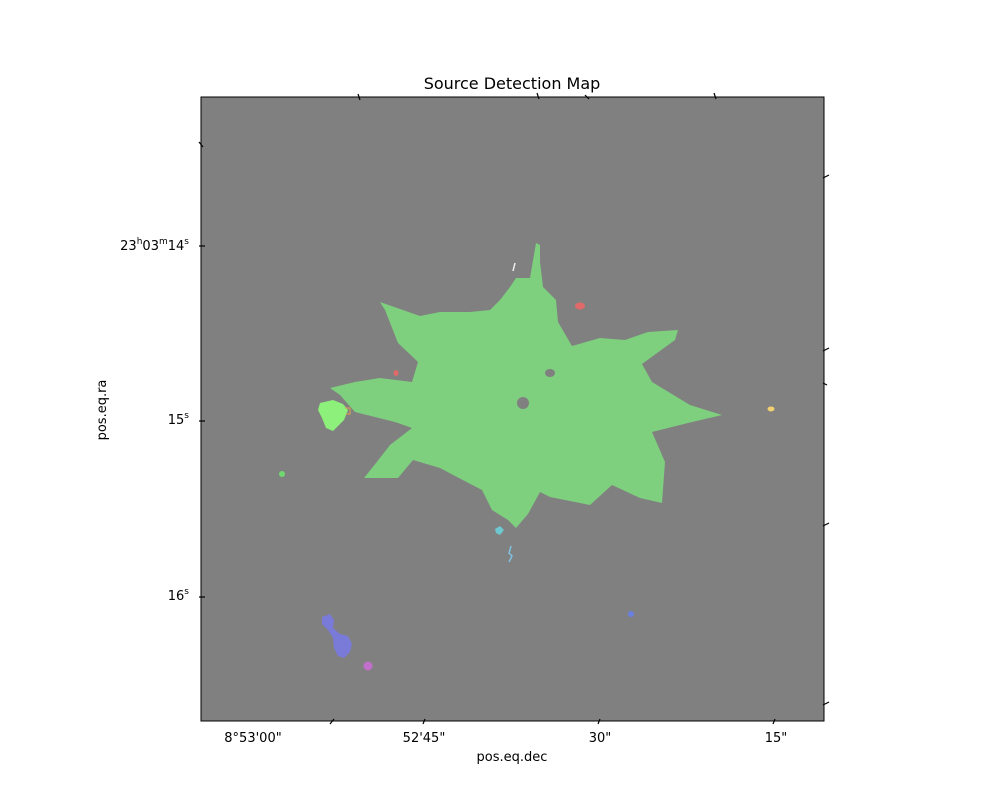 The height and width of the screenshot is (810, 1000). Describe the element at coordinates (514, 267) in the screenshot. I see `source-white` at that location.